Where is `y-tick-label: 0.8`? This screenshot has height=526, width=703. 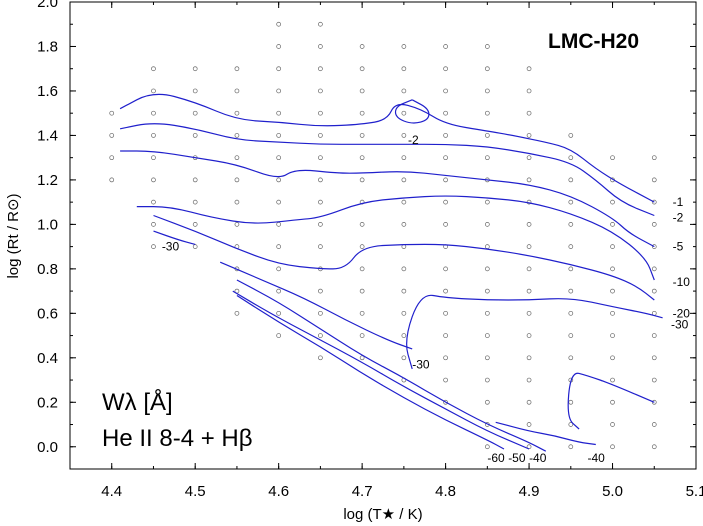
y-tick-label: 0.8 is located at coordinates (47, 269).